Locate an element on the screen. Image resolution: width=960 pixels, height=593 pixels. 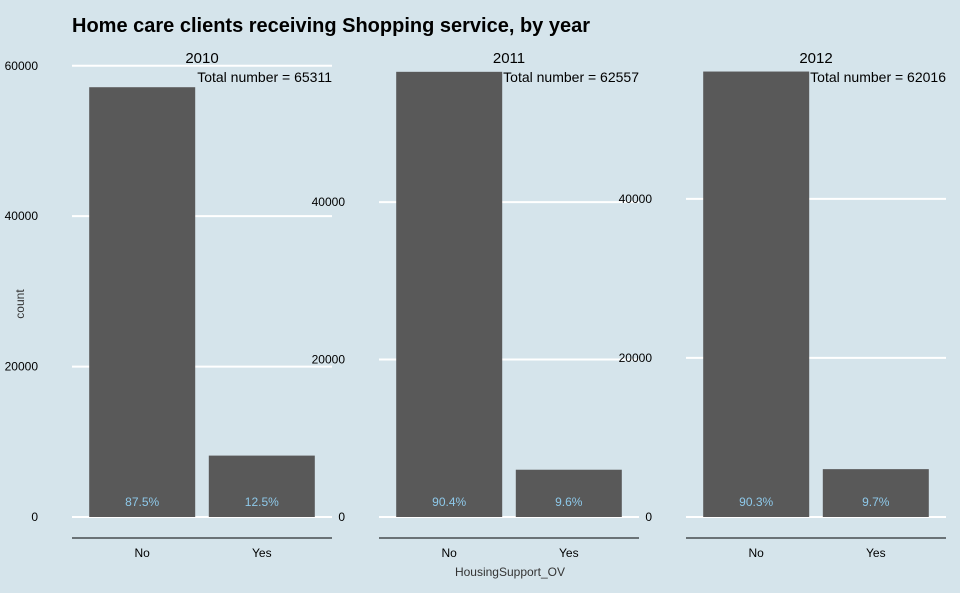
facet-year-label: 2012 is located at coordinates (815, 58).